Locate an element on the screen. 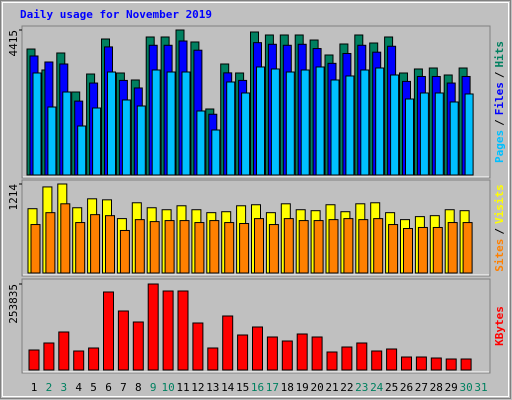 The image size is (512, 400). legend-entry: KBytes is located at coordinates (499, 326).